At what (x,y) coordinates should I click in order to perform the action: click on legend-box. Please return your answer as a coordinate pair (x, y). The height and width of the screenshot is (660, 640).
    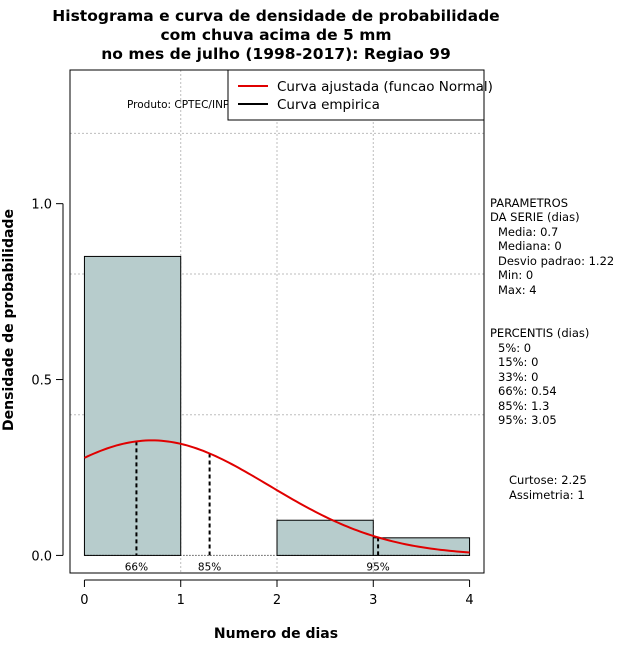
    Looking at the image, I should click on (356, 95).